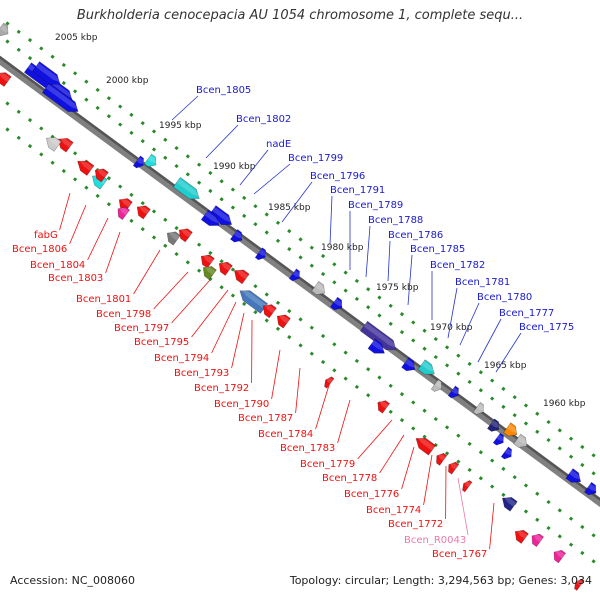  What do you see at coordinates (375, 205) in the screenshot?
I see `gene-label-forward: Bcen_1789` at bounding box center [375, 205].